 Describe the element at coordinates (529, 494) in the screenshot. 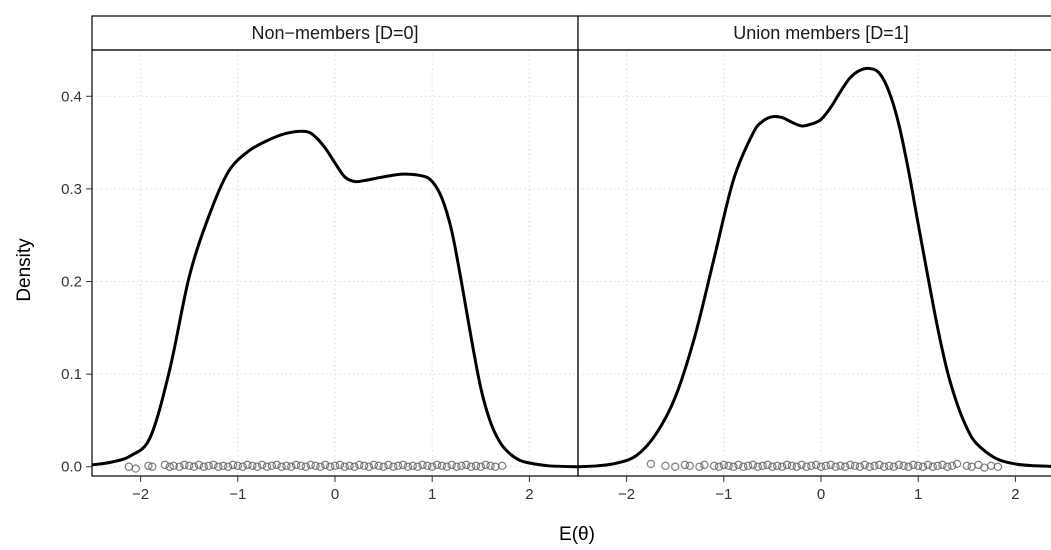

I see `x-tick-label: 2` at that location.